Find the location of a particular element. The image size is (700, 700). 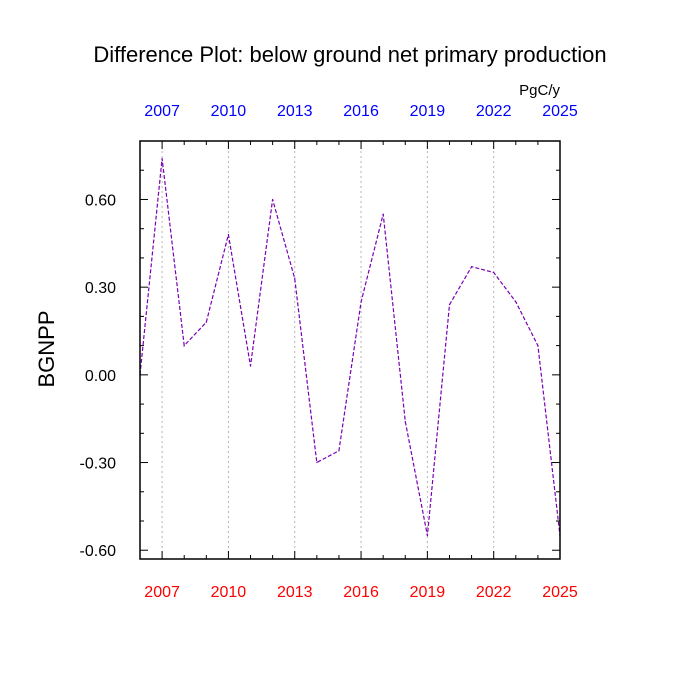

x-tick-label-top: 2016 is located at coordinates (361, 111).